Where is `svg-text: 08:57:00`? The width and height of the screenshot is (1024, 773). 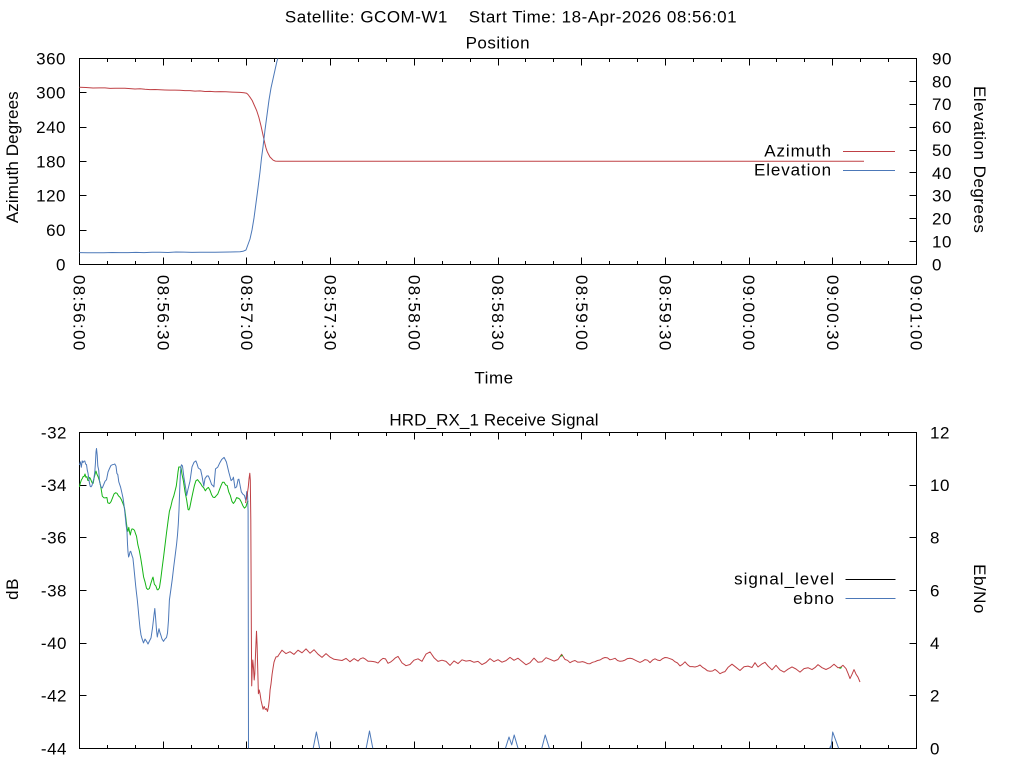 svg-text: 08:57:00 is located at coordinates (246, 313).